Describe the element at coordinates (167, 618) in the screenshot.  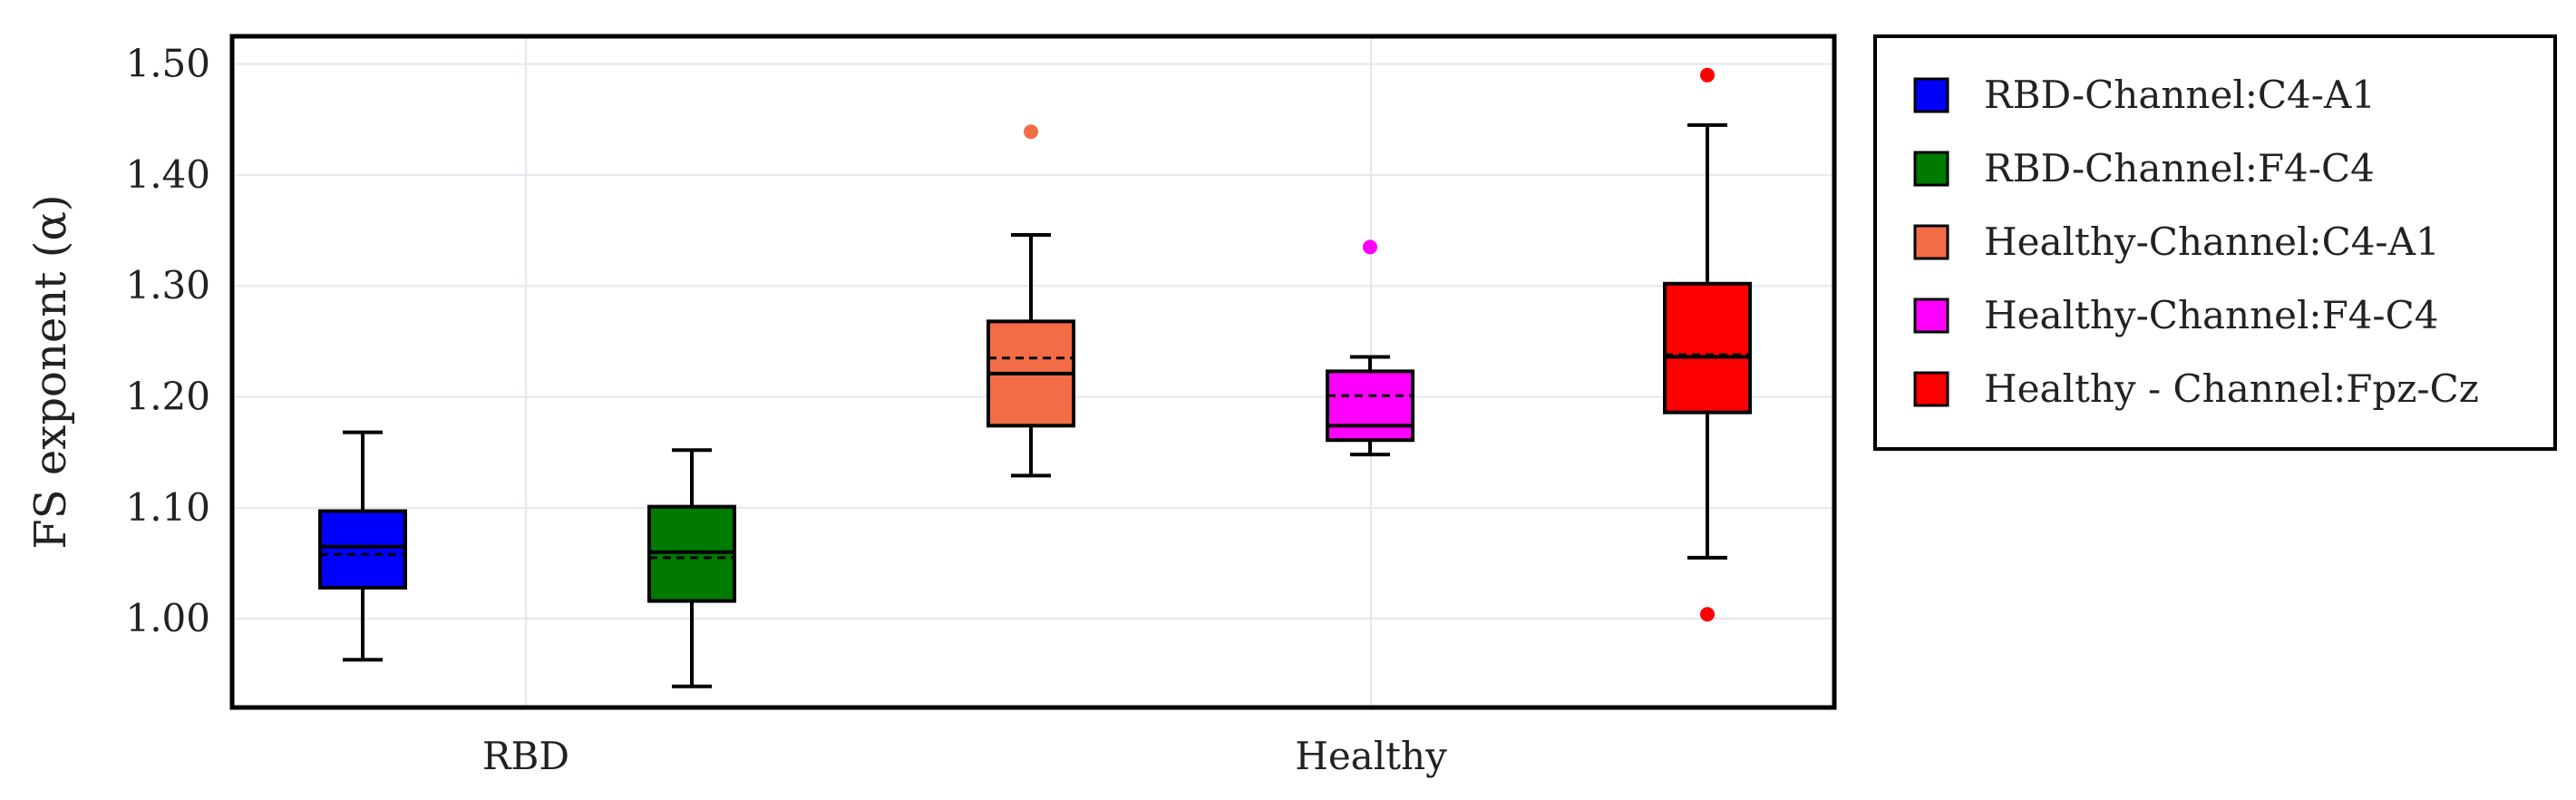
I see `y-tick-label: 1.00` at that location.